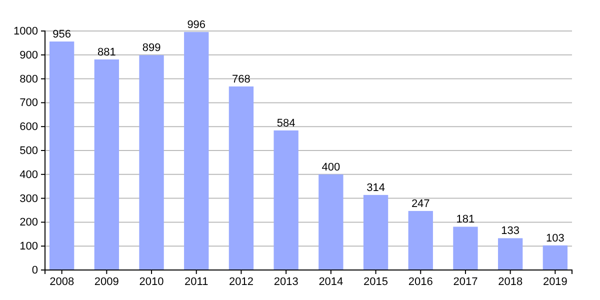 Image resolution: width=600 pixels, height=300 pixels. Describe the element at coordinates (510, 282) in the screenshot. I see `x-tick-label: 2018` at that location.